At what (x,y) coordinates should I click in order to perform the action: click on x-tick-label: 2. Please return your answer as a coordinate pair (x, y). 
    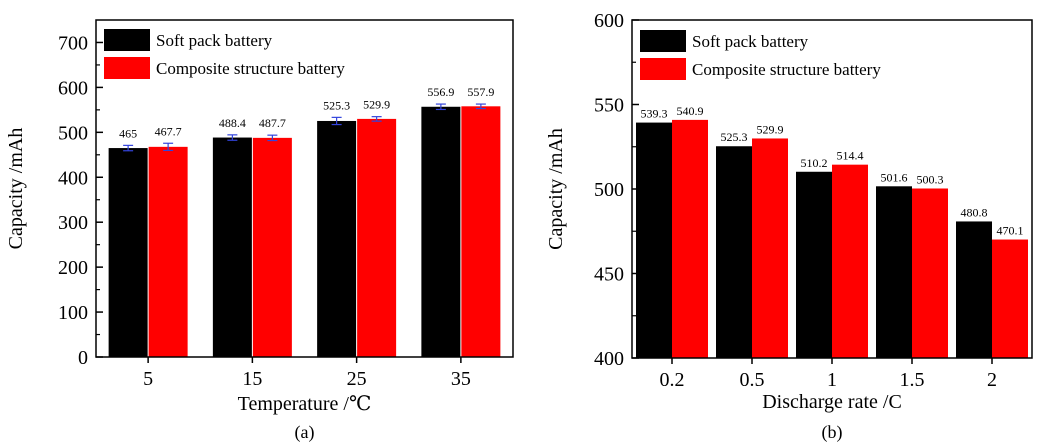
    Looking at the image, I should click on (992, 380).